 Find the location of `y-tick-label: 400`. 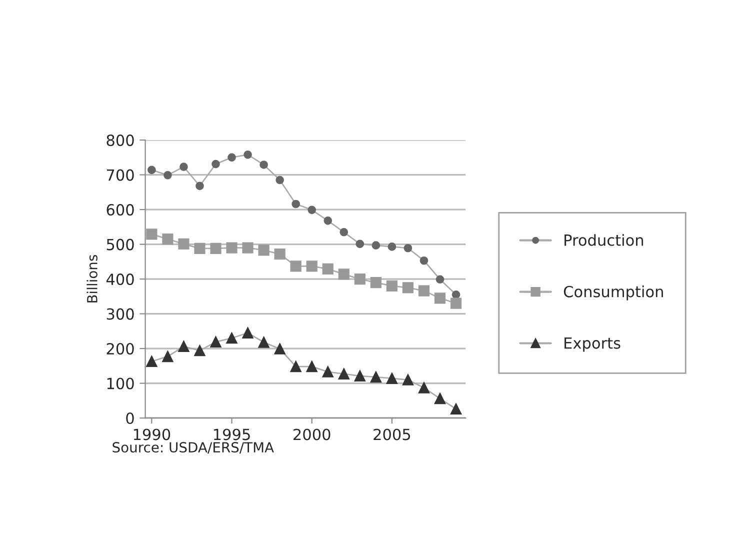

y-tick-label: 400 is located at coordinates (120, 280).